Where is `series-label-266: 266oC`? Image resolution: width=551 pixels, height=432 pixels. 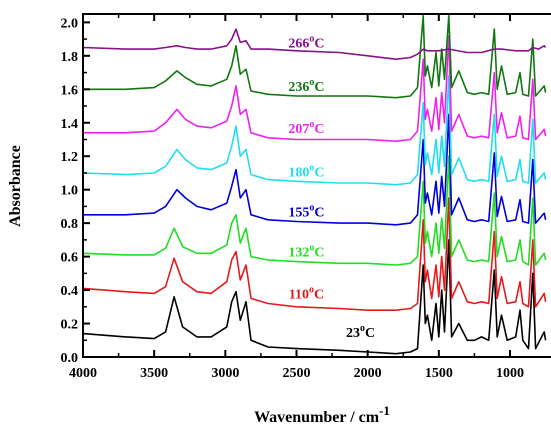
series-label-266: 266oC is located at coordinates (306, 42).